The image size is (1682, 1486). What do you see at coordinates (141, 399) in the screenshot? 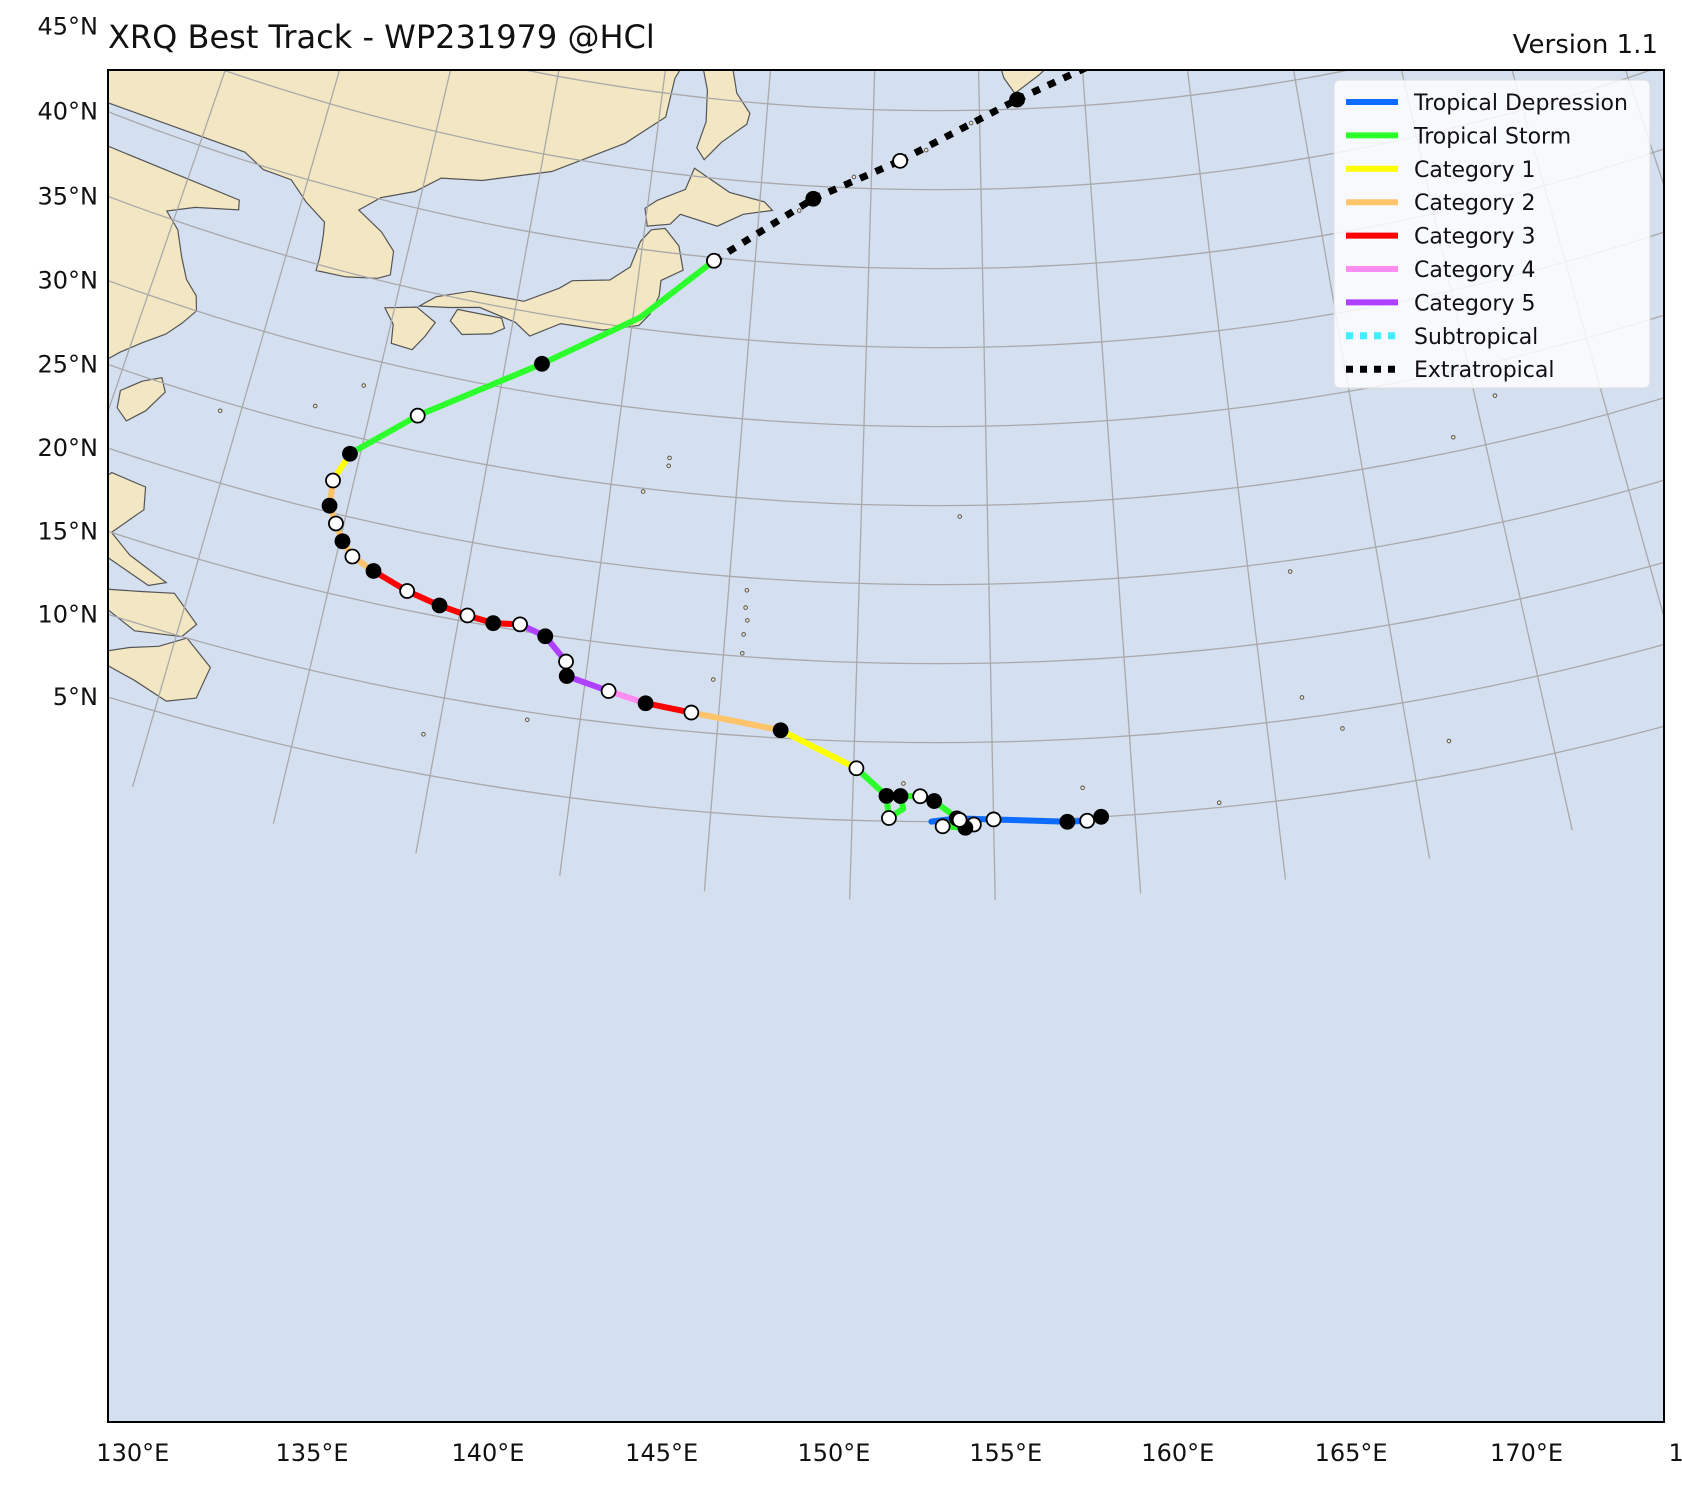
I see `land-taiwan` at bounding box center [141, 399].